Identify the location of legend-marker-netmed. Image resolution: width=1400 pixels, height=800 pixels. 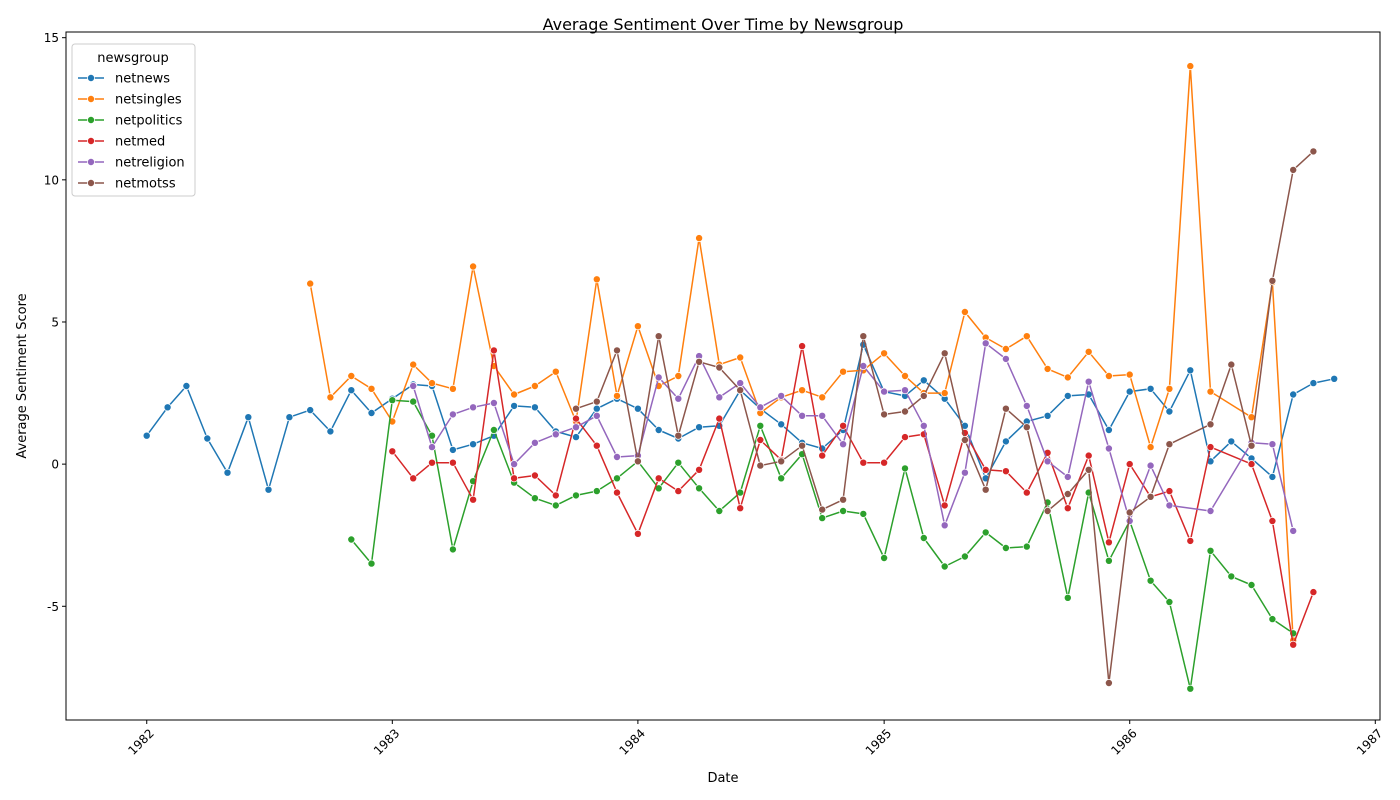
(91, 140).